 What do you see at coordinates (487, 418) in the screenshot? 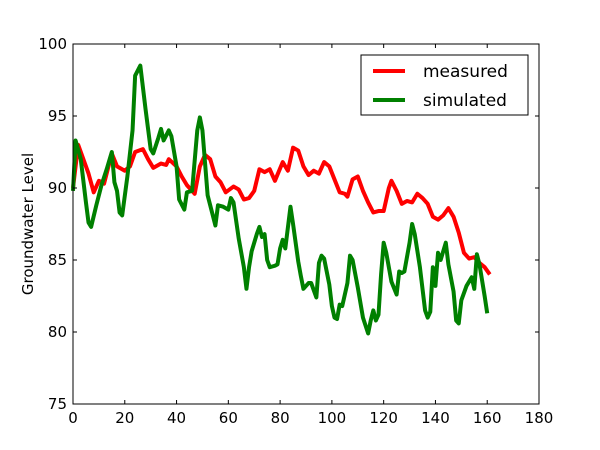
I see `x-tick-label: 160` at bounding box center [487, 418].